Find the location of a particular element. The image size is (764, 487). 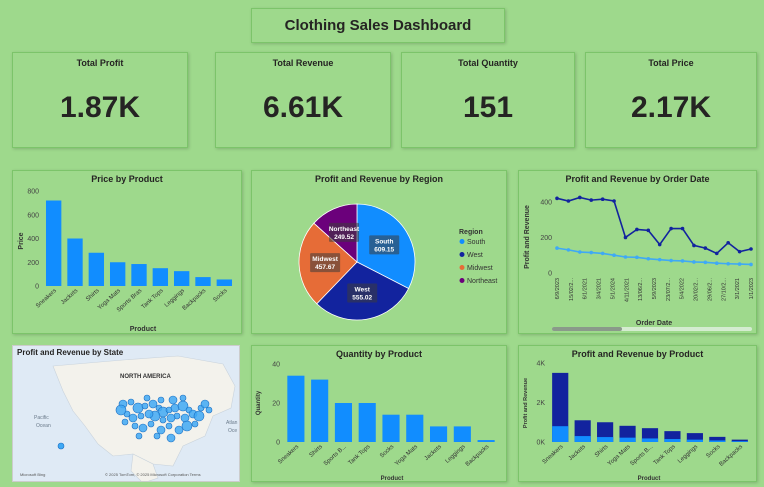

pie-slice-label: South is located at coordinates (384, 241).